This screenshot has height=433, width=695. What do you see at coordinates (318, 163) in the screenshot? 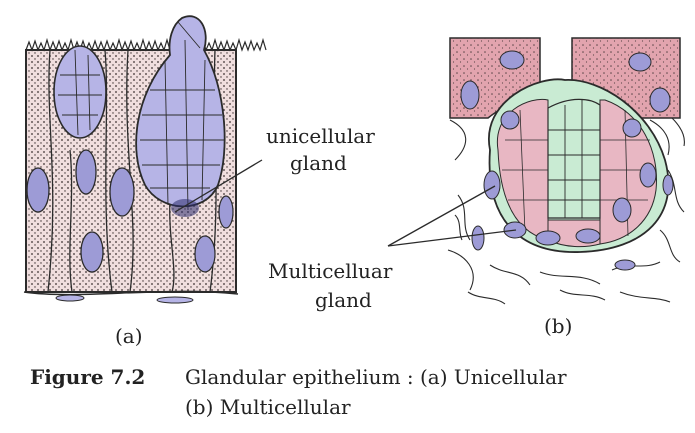
I see `unicellular-label-line2: gland` at bounding box center [318, 163].